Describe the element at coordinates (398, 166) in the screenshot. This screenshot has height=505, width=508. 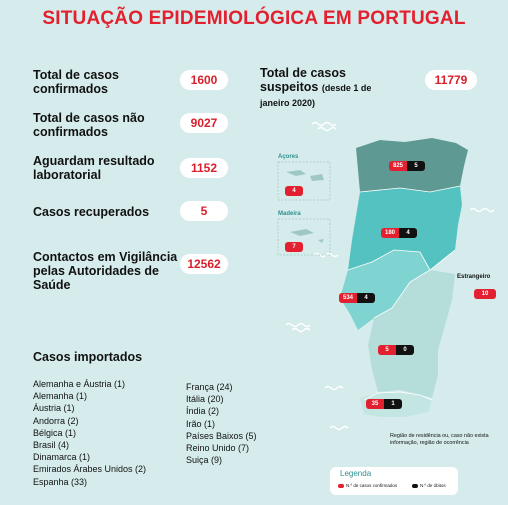
I see `norte-confirmed-pill: 825` at that location.